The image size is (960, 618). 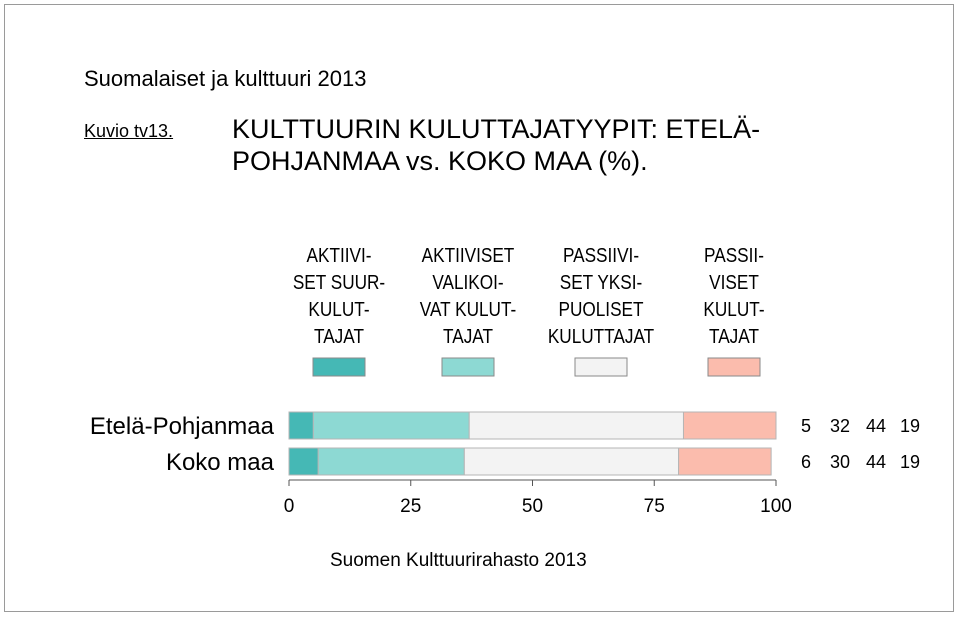 What do you see at coordinates (220, 462) in the screenshot?
I see `category-label: Koko maa` at bounding box center [220, 462].